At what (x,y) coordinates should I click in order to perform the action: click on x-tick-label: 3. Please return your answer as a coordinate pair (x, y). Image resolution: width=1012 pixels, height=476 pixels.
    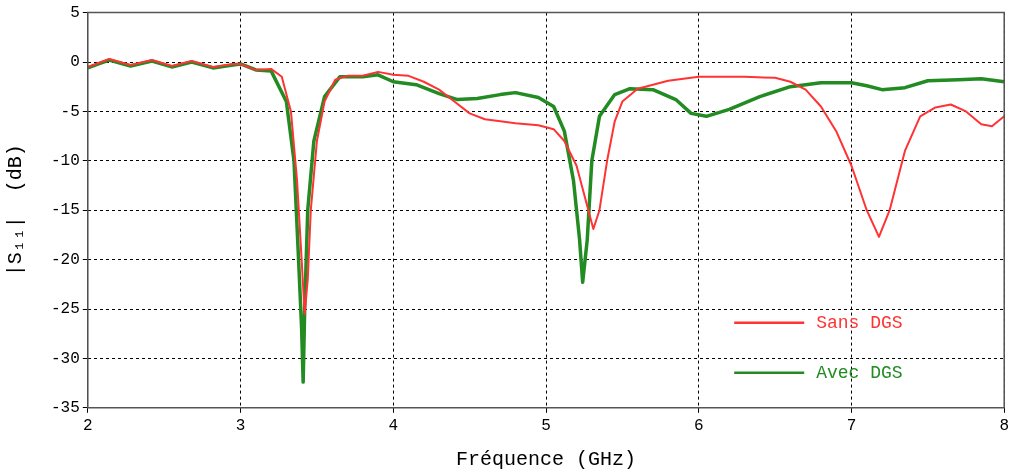
    Looking at the image, I should click on (240, 425).